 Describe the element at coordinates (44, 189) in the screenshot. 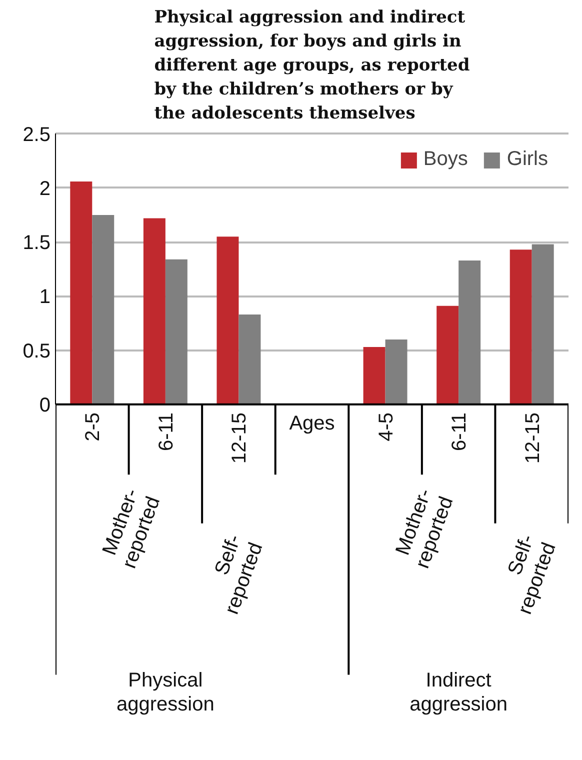

I see `y-tick-label: 2` at that location.